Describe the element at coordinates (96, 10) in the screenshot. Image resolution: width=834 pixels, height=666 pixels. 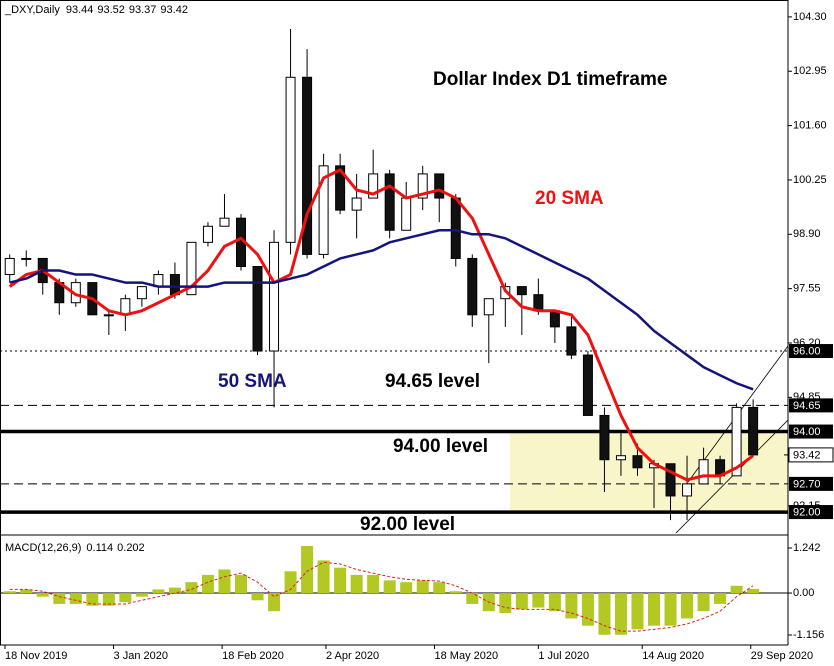
I see `symbol-header: _DXY,Daily 93.44 93.52 93.37 93.42` at that location.